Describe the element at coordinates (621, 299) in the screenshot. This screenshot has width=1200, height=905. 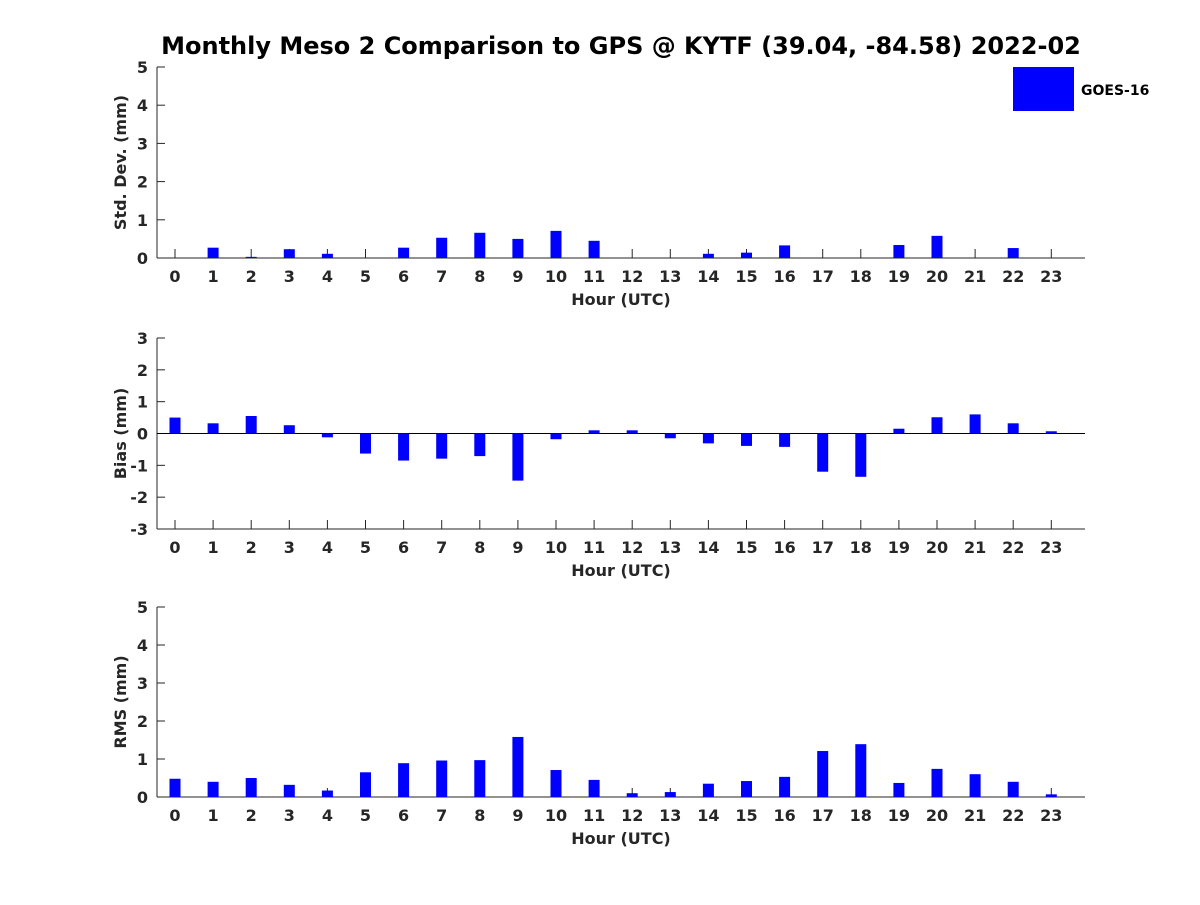
I see `x-axis-label: Hour (UTC)` at that location.